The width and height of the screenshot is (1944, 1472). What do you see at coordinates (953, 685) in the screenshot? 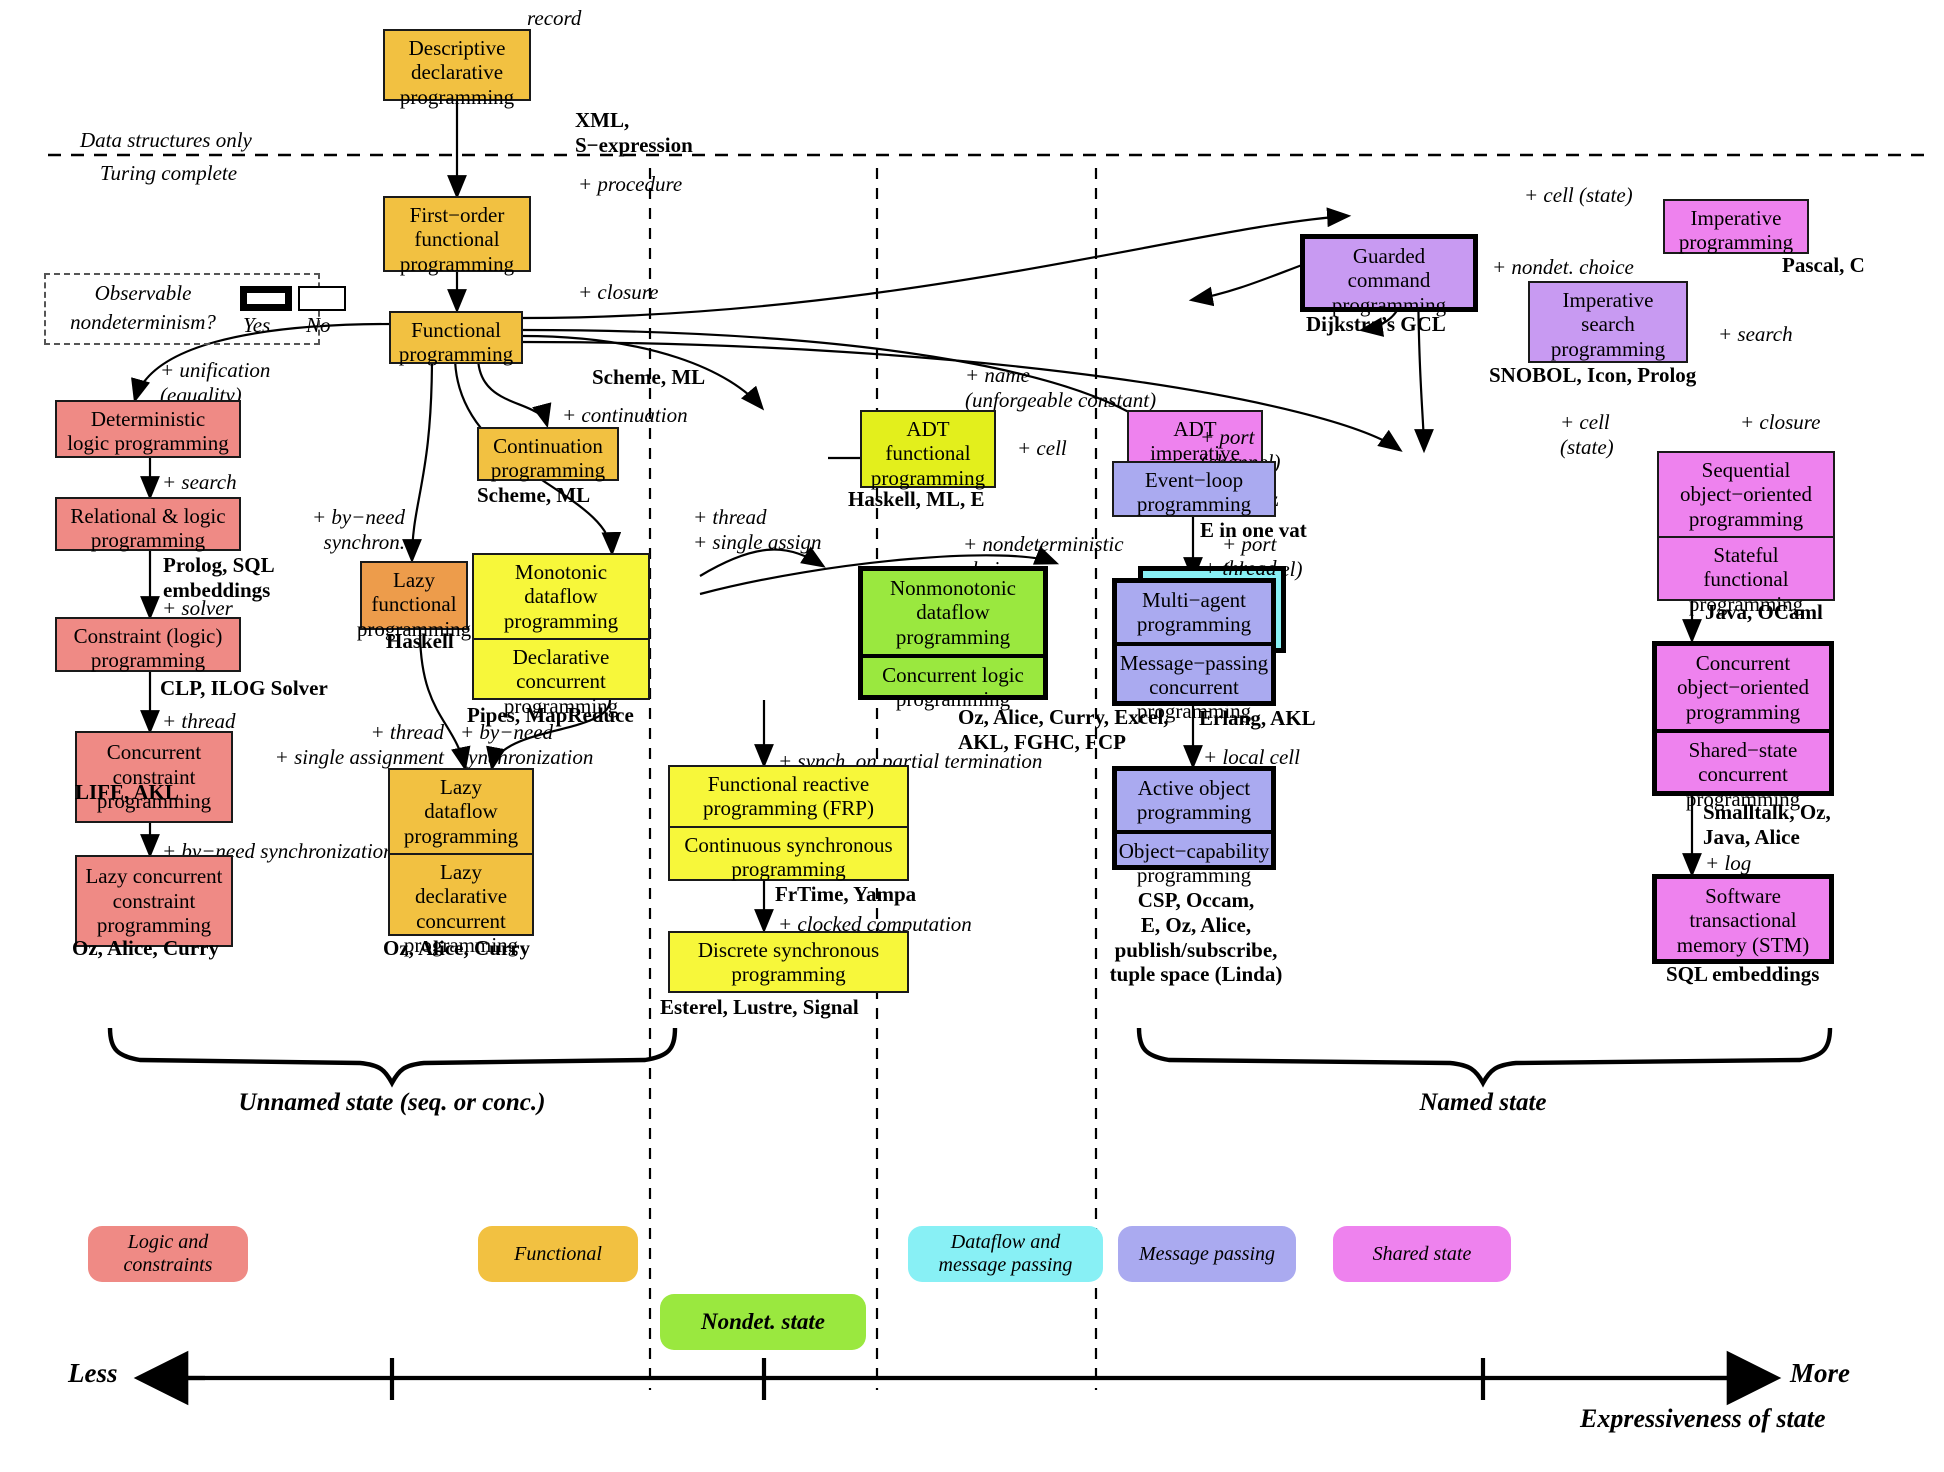
I see `box-cell: Concurrent logic programming` at bounding box center [953, 685].